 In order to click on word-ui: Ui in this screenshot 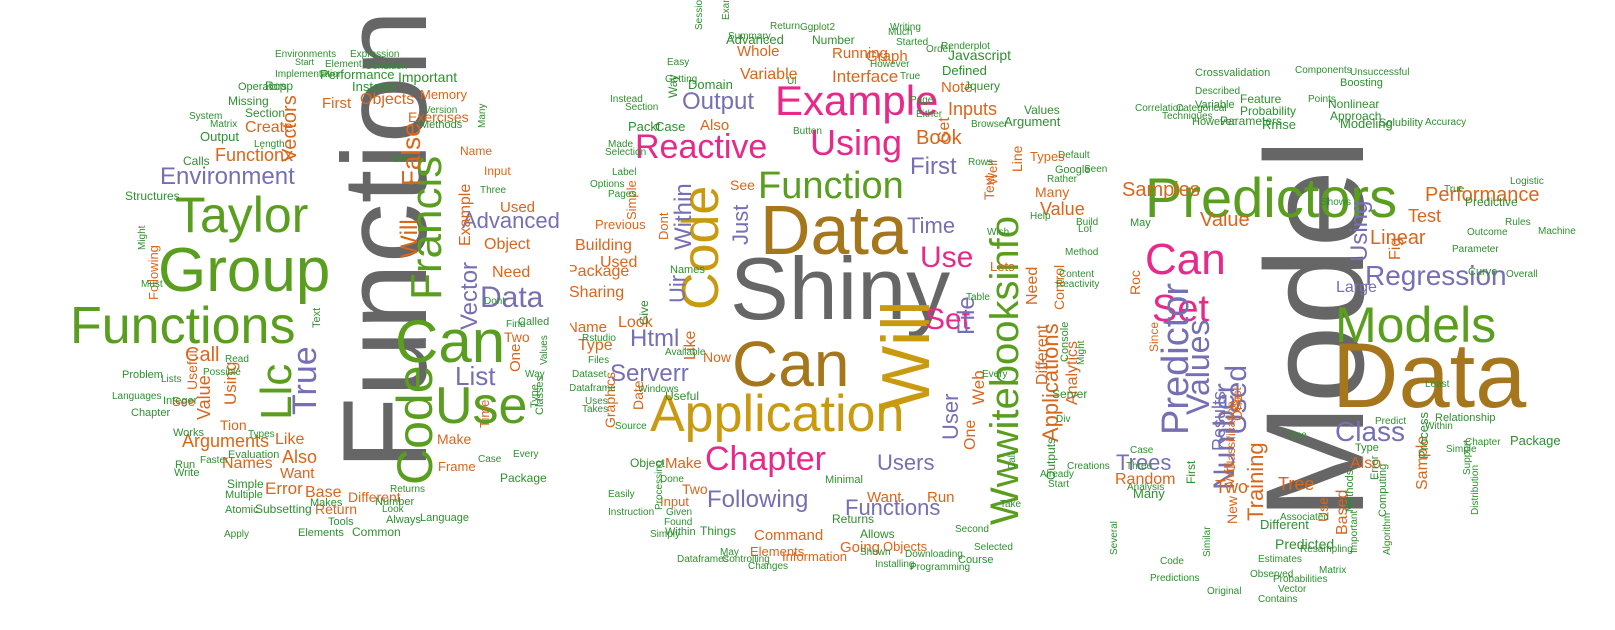, I will do `click(792, 81)`.